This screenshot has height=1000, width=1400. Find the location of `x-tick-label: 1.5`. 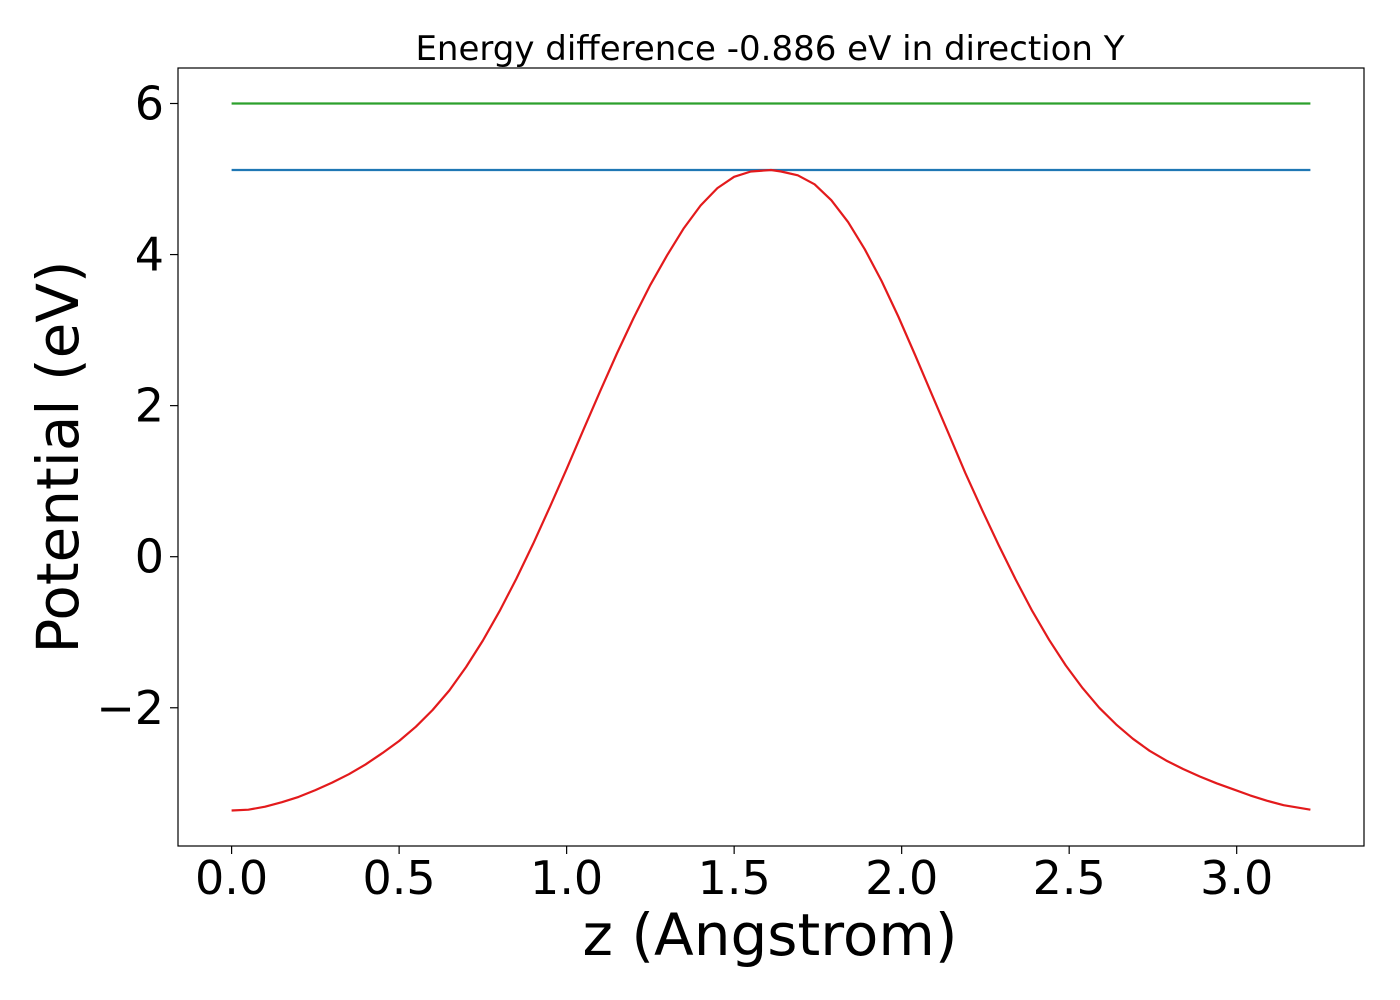

x-tick-label: 1.5 is located at coordinates (734, 878).